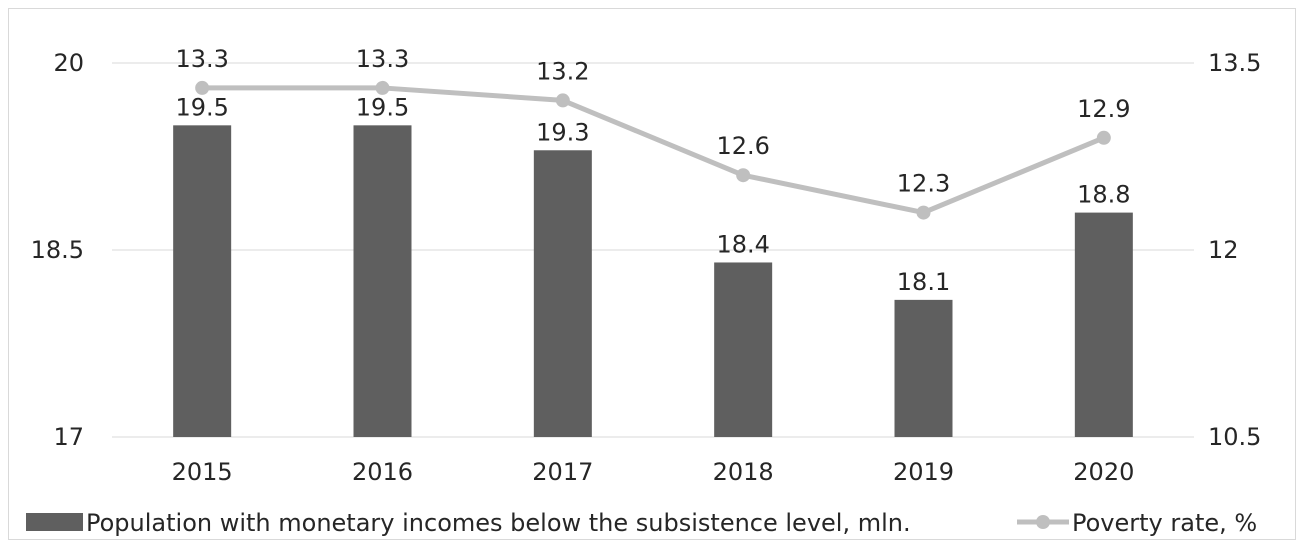 The height and width of the screenshot is (548, 1304). What do you see at coordinates (382, 87) in the screenshot?
I see `poverty-point-2016` at bounding box center [382, 87].